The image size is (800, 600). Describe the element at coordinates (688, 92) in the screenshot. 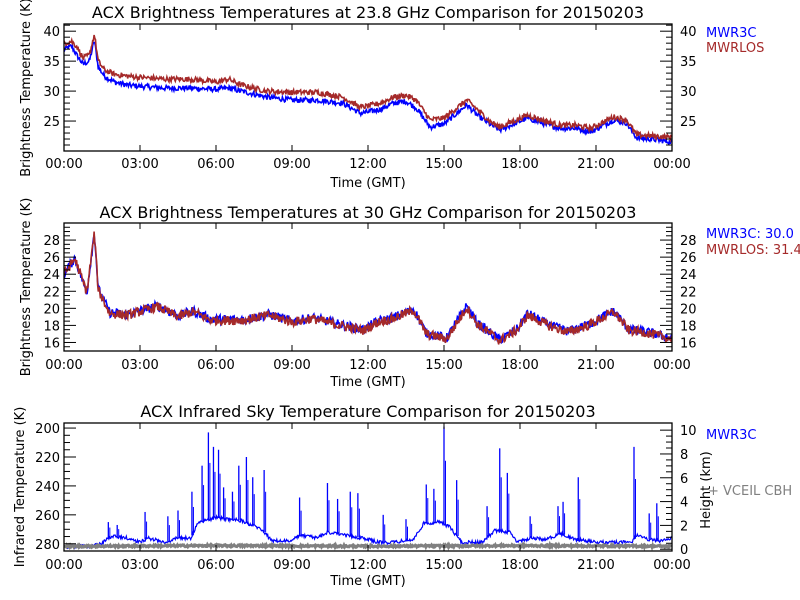

I see `y-tick-label-right: 30` at that location.